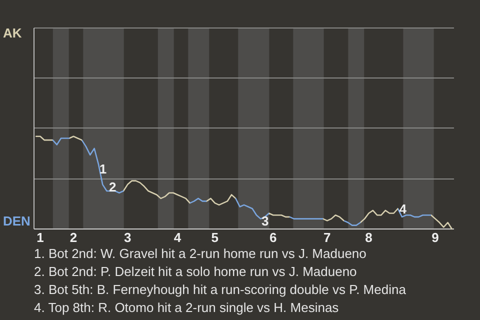  What do you see at coordinates (178, 237) in the screenshot?
I see `x-tick-label: 4` at bounding box center [178, 237].